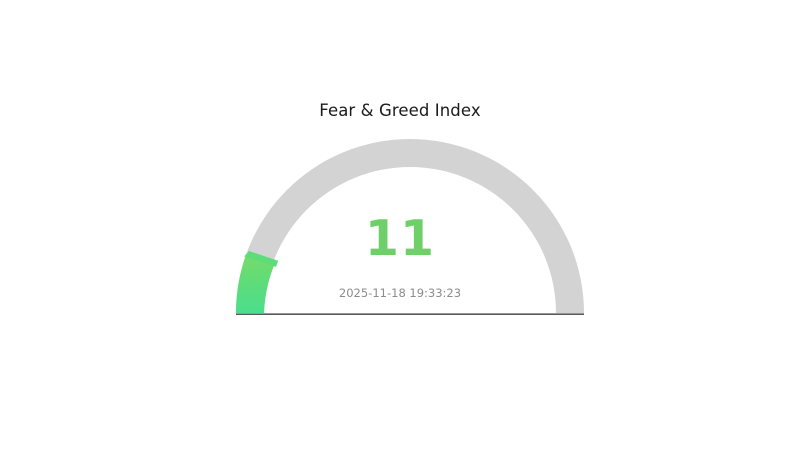 The height and width of the screenshot is (450, 800). Describe the element at coordinates (400, 110) in the screenshot. I see `chart-title: Fear & Greed Index` at that location.